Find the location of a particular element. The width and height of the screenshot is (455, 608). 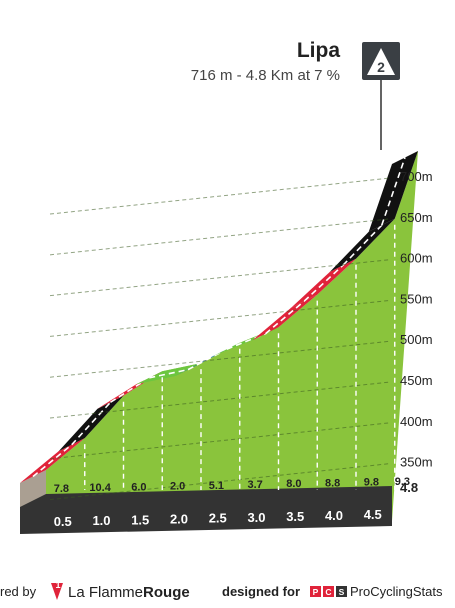

end-distance-label: 4.8 is located at coordinates (409, 487).